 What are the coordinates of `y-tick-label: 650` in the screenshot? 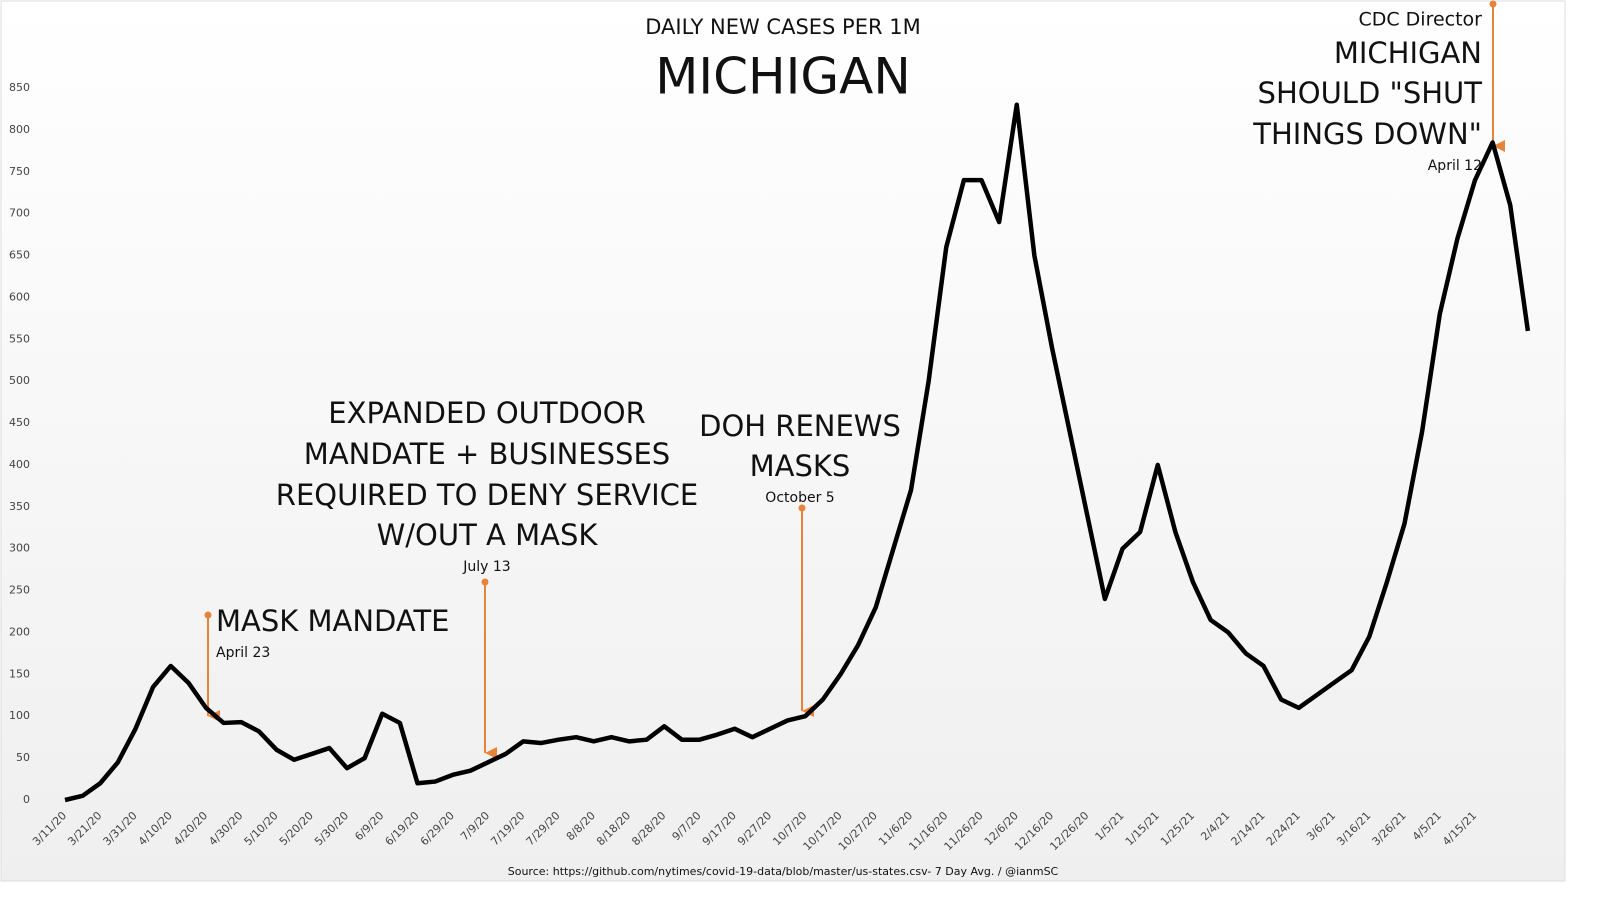 It's located at (19, 255).